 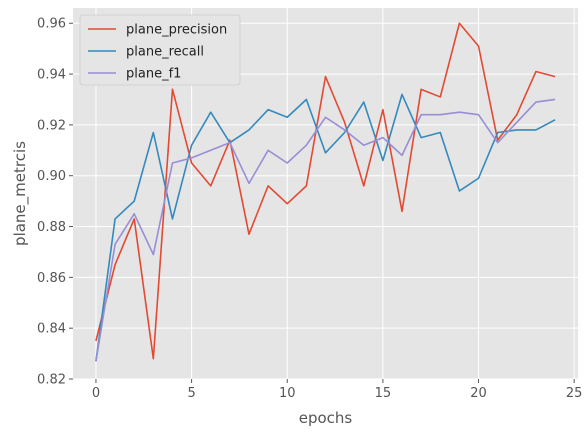 I want to click on y-tick-label: 0.96, so click(x=51, y=24).